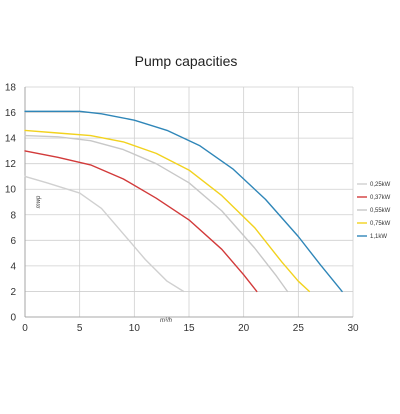 The height and width of the screenshot is (414, 400). Describe the element at coordinates (299, 328) in the screenshot. I see `x-tick-label: 25` at that location.